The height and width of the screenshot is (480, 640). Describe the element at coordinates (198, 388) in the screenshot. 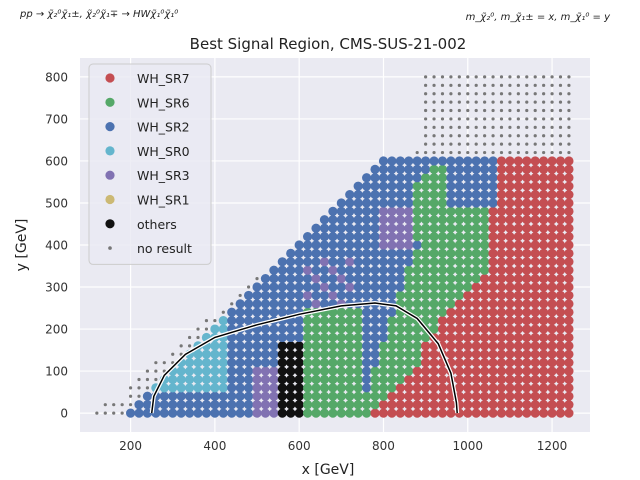

I see `point-wh-sr0` at that location.